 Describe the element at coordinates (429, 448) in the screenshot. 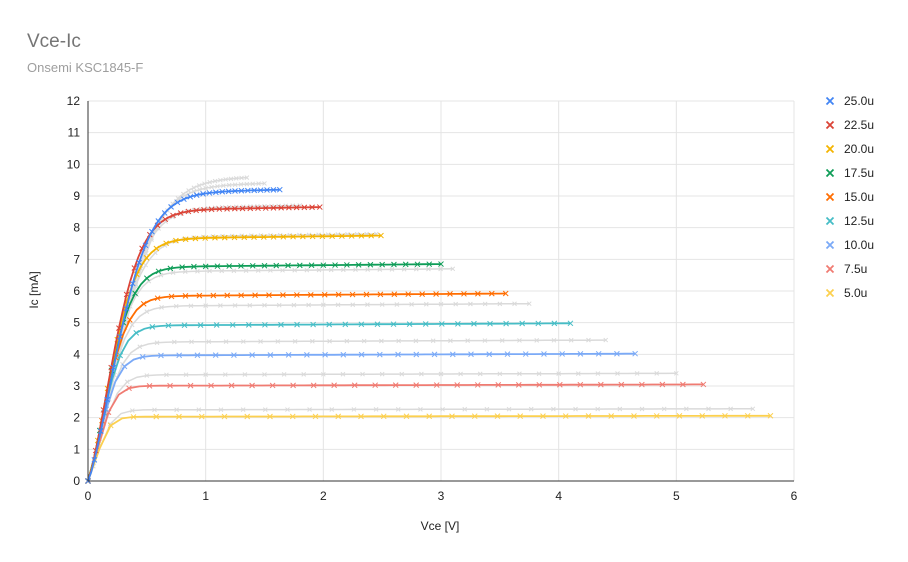

I see `series-line` at that location.